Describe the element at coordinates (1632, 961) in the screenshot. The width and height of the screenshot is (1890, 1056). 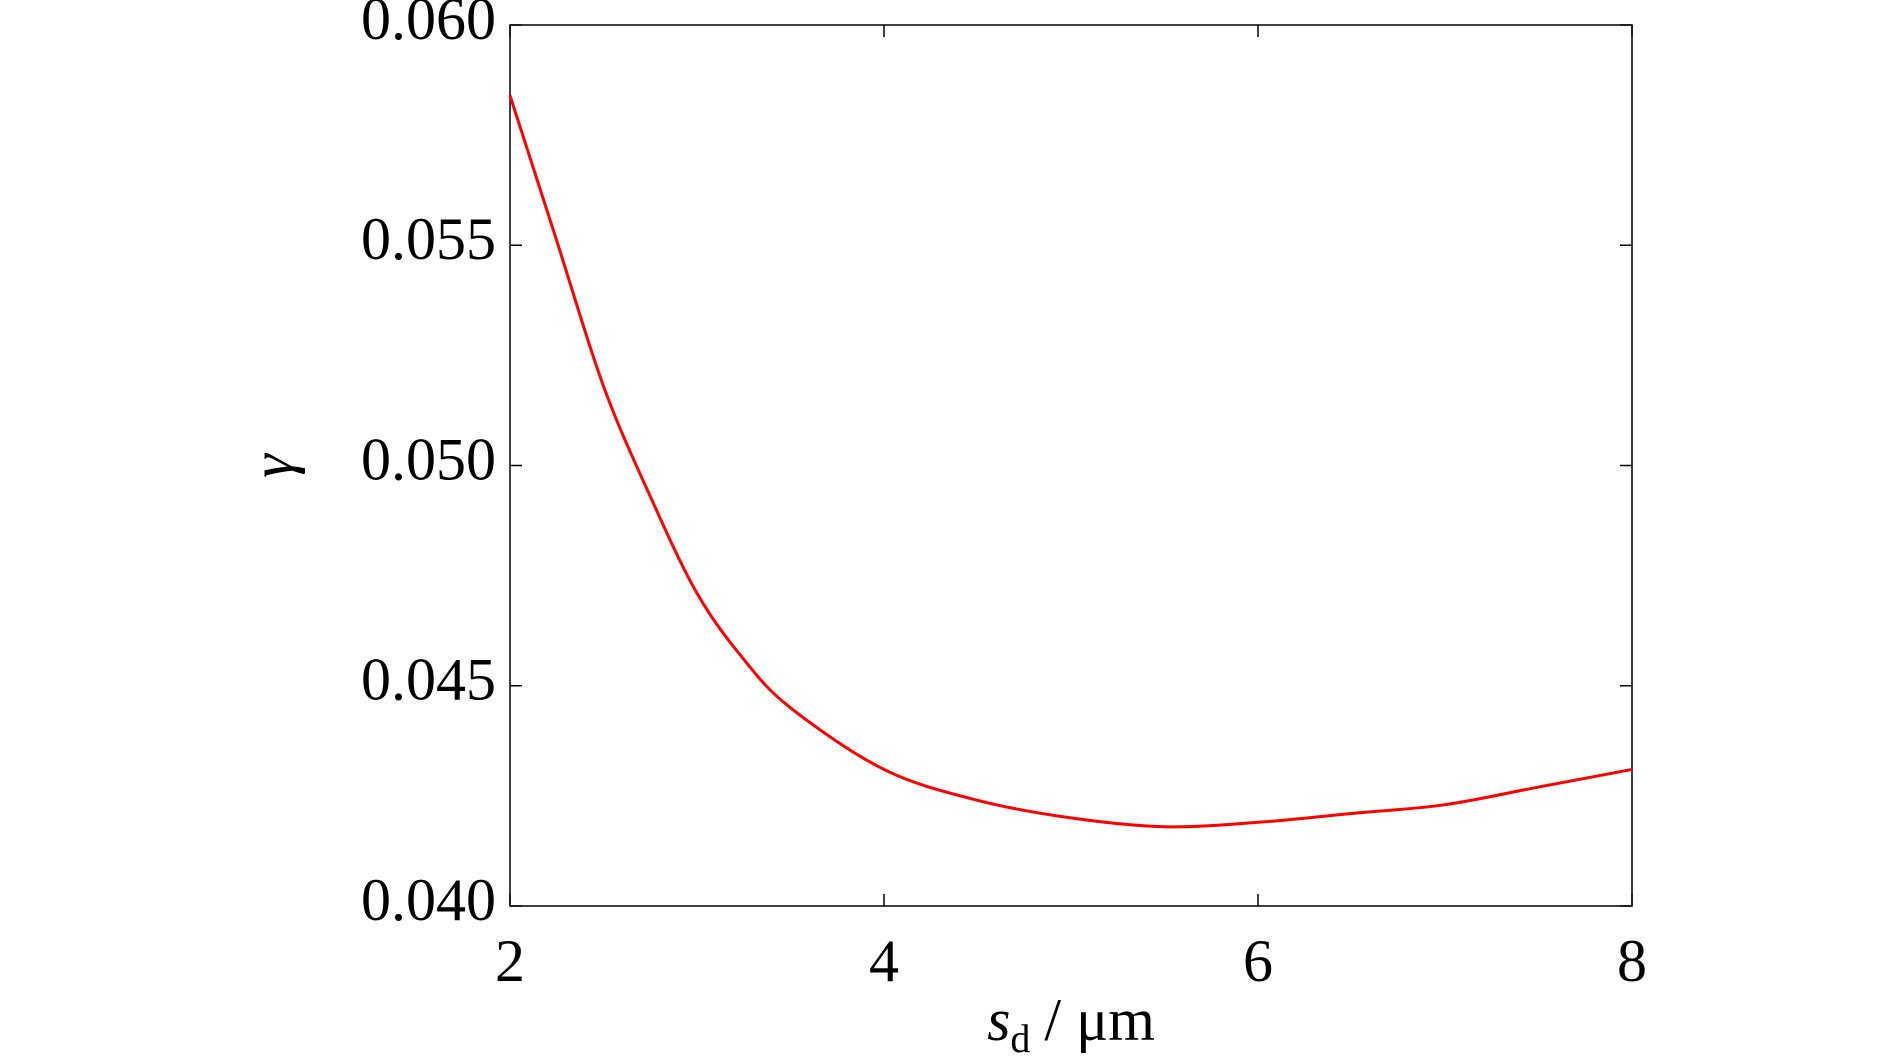
I see `x-tick-label: 8` at that location.